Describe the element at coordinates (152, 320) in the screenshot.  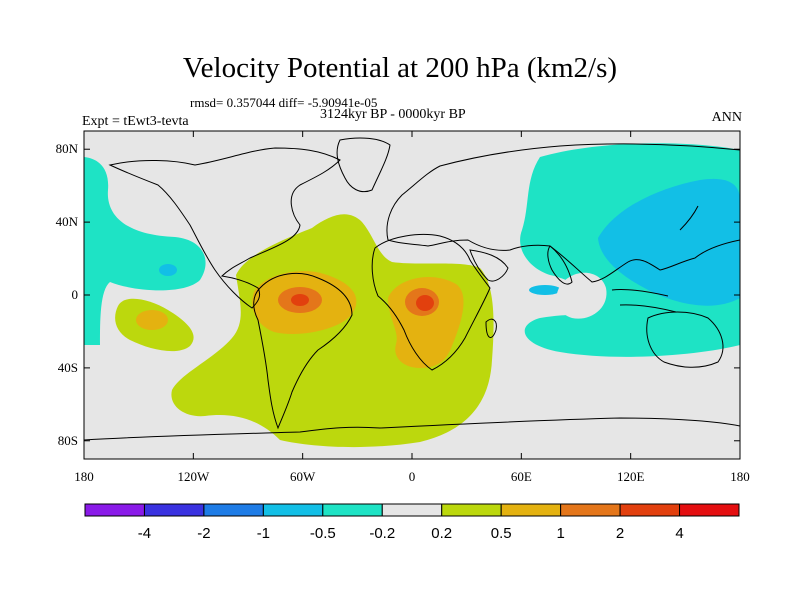
I see `contour-pos05-pacific` at that location.